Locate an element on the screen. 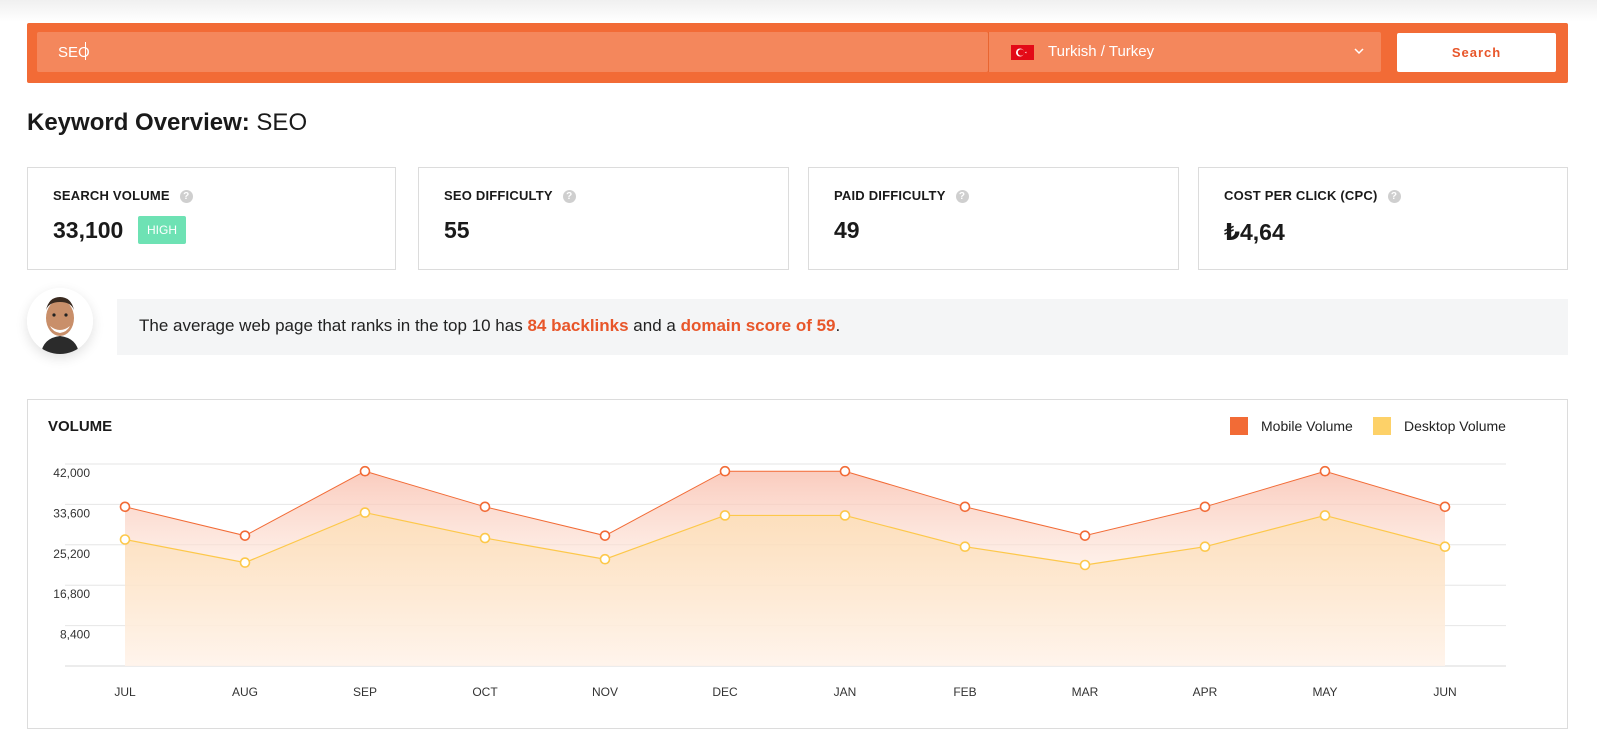 The image size is (1597, 738). search-volume-label: SEARCH VOLUME is located at coordinates (111, 195).